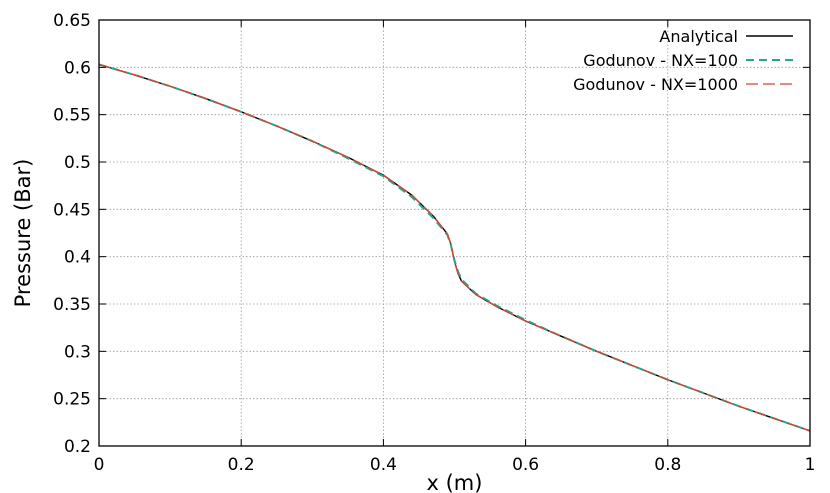  Describe the element at coordinates (660, 60) in the screenshot. I see `legend-label: Godunov - NX=100` at that location.